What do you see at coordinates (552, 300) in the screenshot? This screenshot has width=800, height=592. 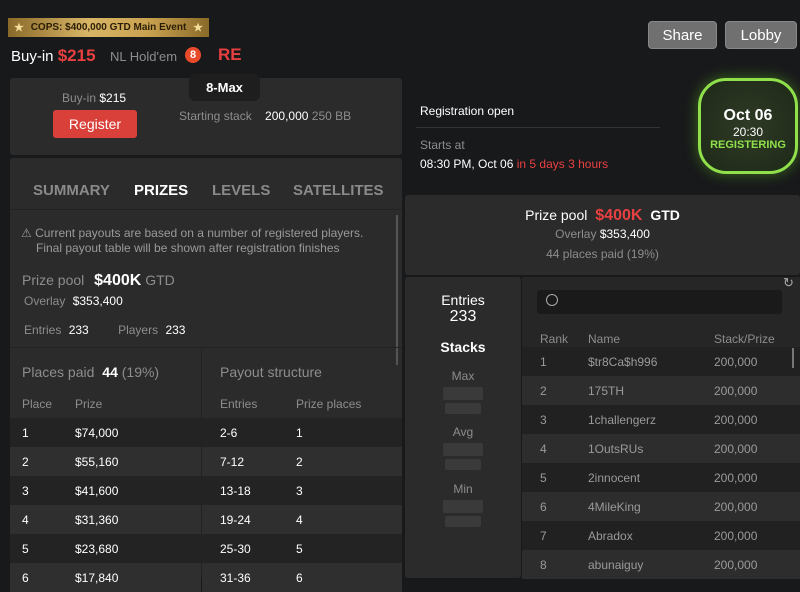 I see `search-icon` at bounding box center [552, 300].